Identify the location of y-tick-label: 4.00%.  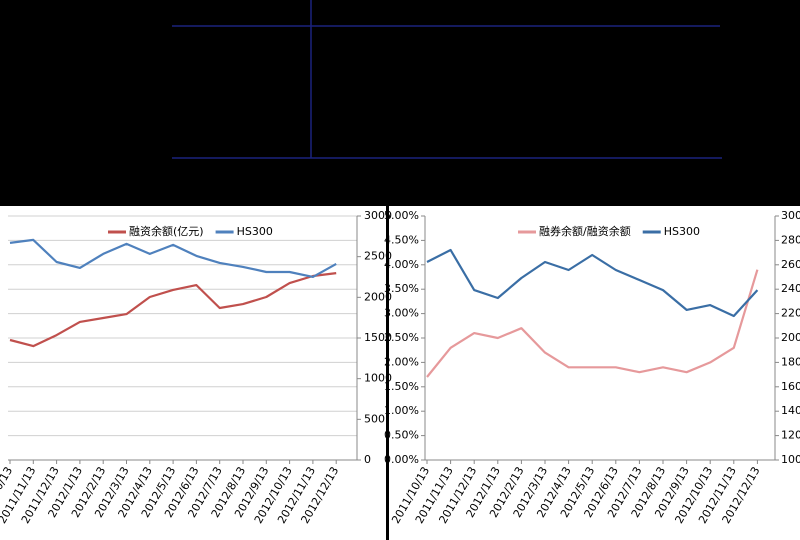
(401, 264).